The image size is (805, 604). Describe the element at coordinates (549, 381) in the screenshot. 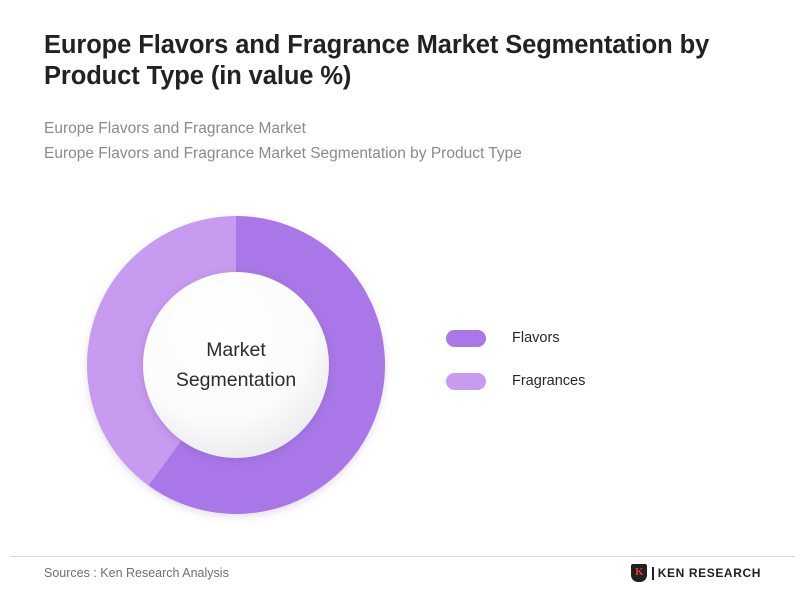

I see `legend-label-fragrances: Fragrances` at that location.